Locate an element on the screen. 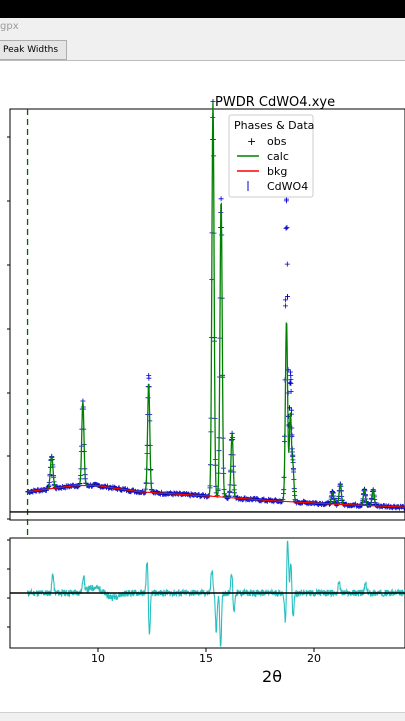 The width and height of the screenshot is (405, 721). x-tick-label-15: 15 is located at coordinates (206, 658).